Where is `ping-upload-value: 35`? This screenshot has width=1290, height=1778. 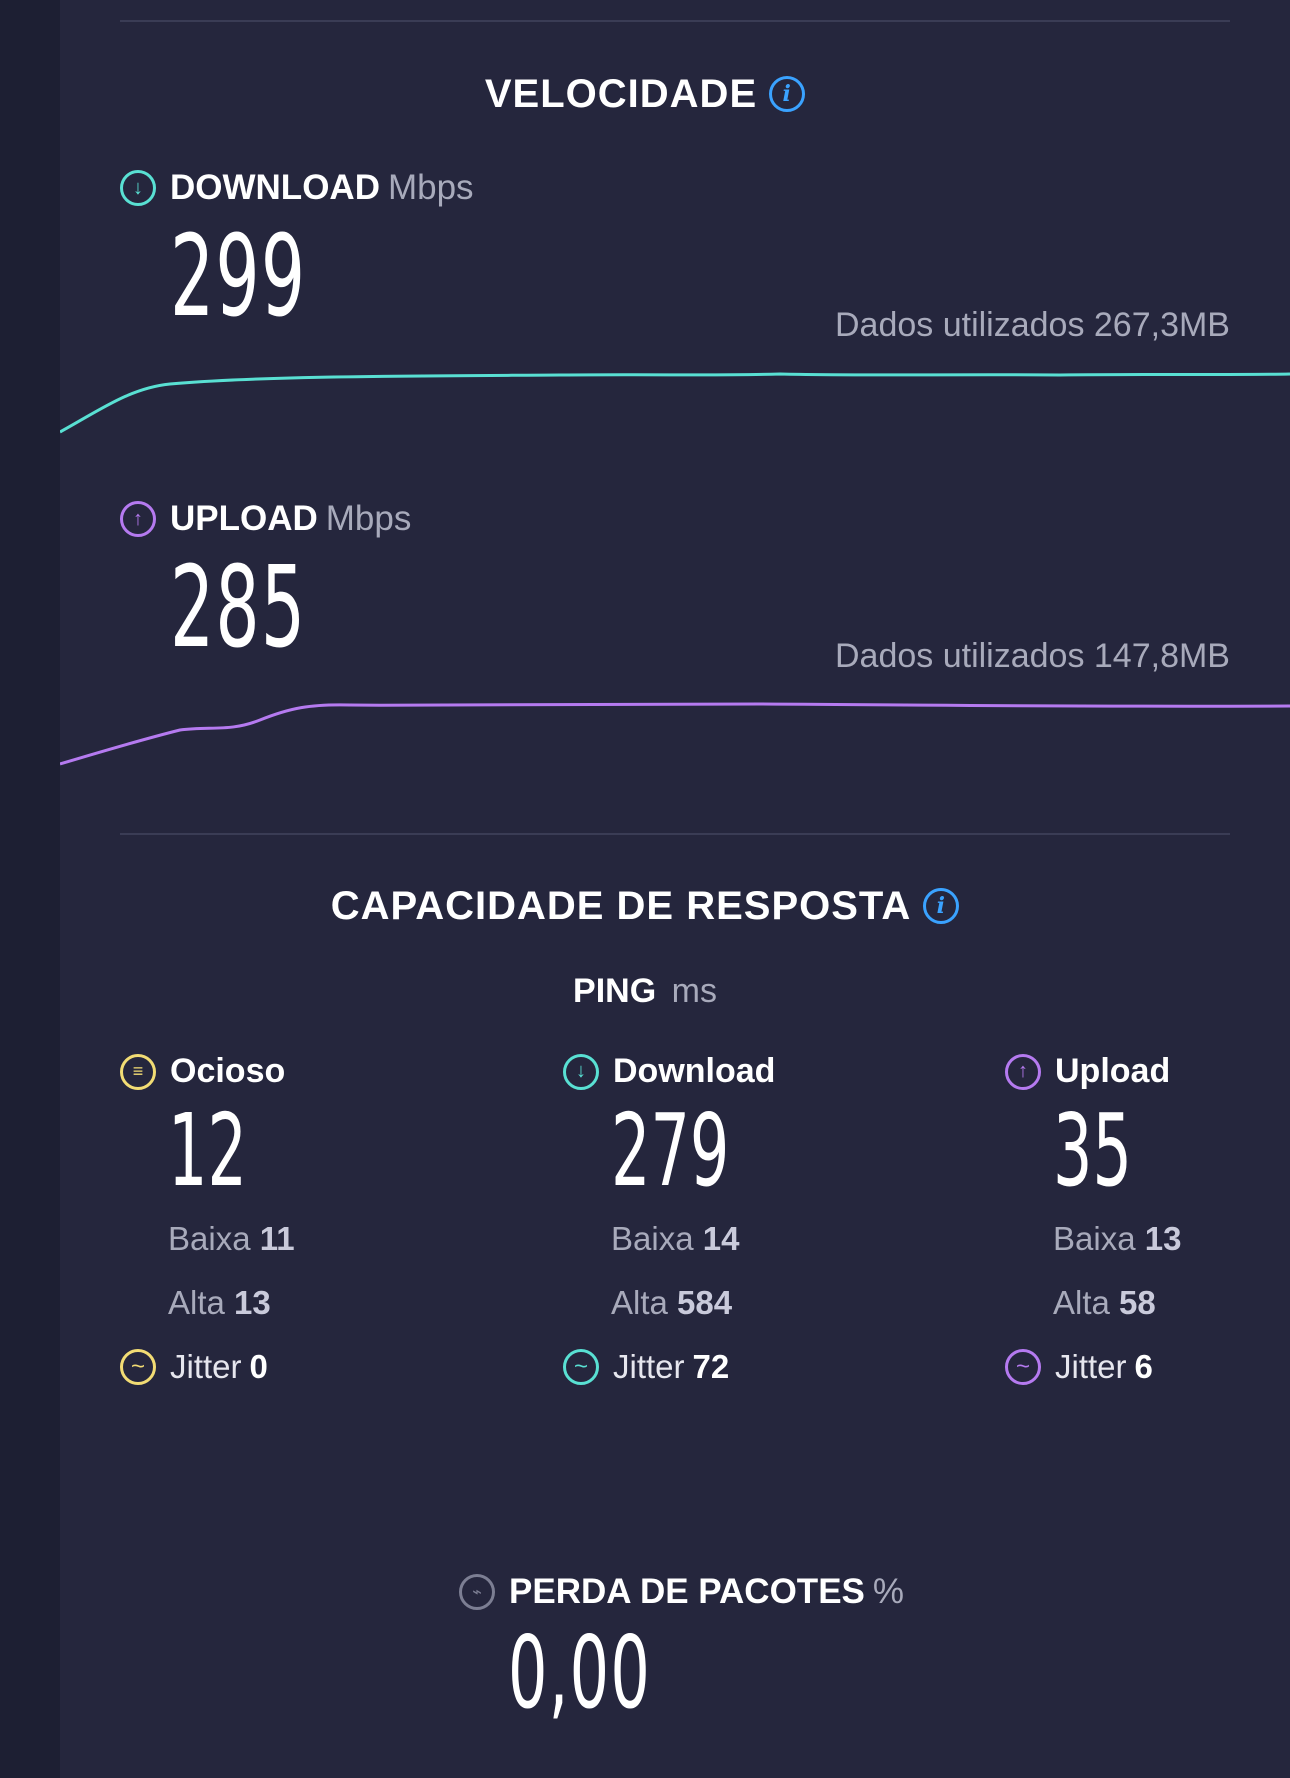 ping-upload-value: 35 is located at coordinates (1092, 1150).